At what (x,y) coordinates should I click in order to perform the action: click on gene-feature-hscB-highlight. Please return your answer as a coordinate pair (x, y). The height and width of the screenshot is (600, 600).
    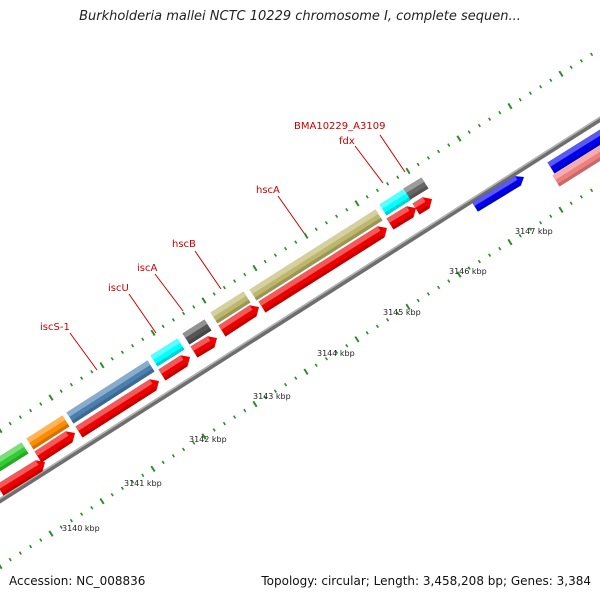
    Looking at the image, I should click on (228, 304).